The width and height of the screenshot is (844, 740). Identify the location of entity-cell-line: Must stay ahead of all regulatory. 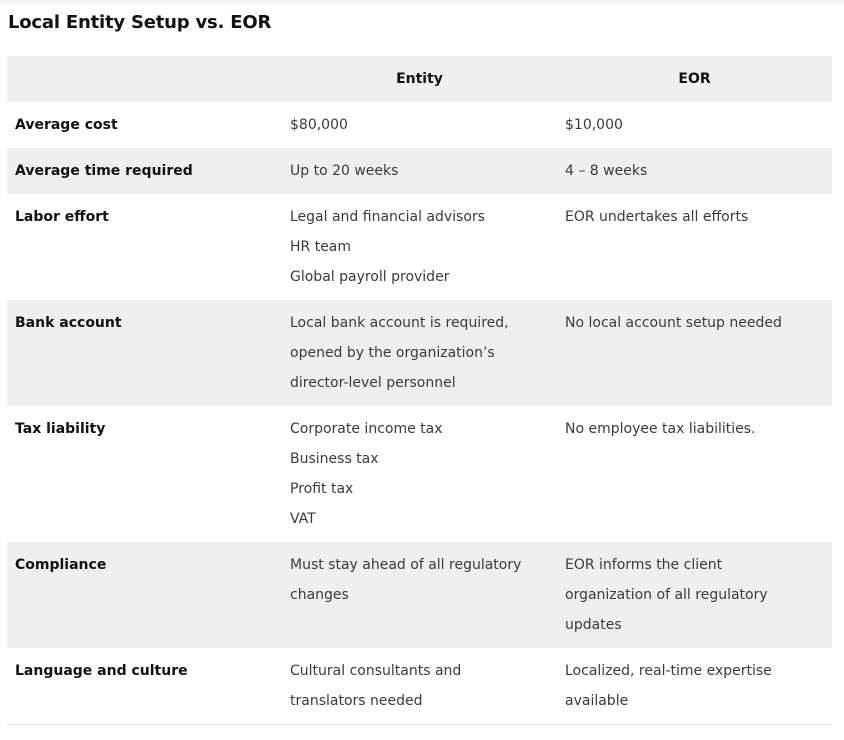
(406, 565).